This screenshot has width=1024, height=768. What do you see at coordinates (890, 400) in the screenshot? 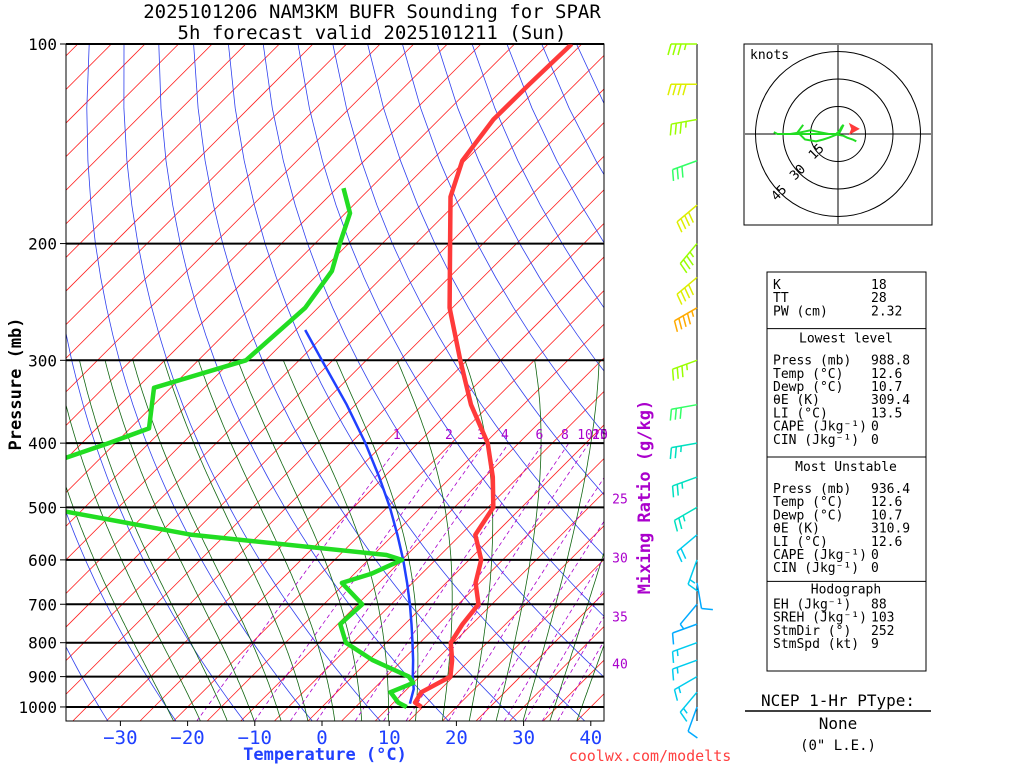
I see `index-value: 309.4` at bounding box center [890, 400].